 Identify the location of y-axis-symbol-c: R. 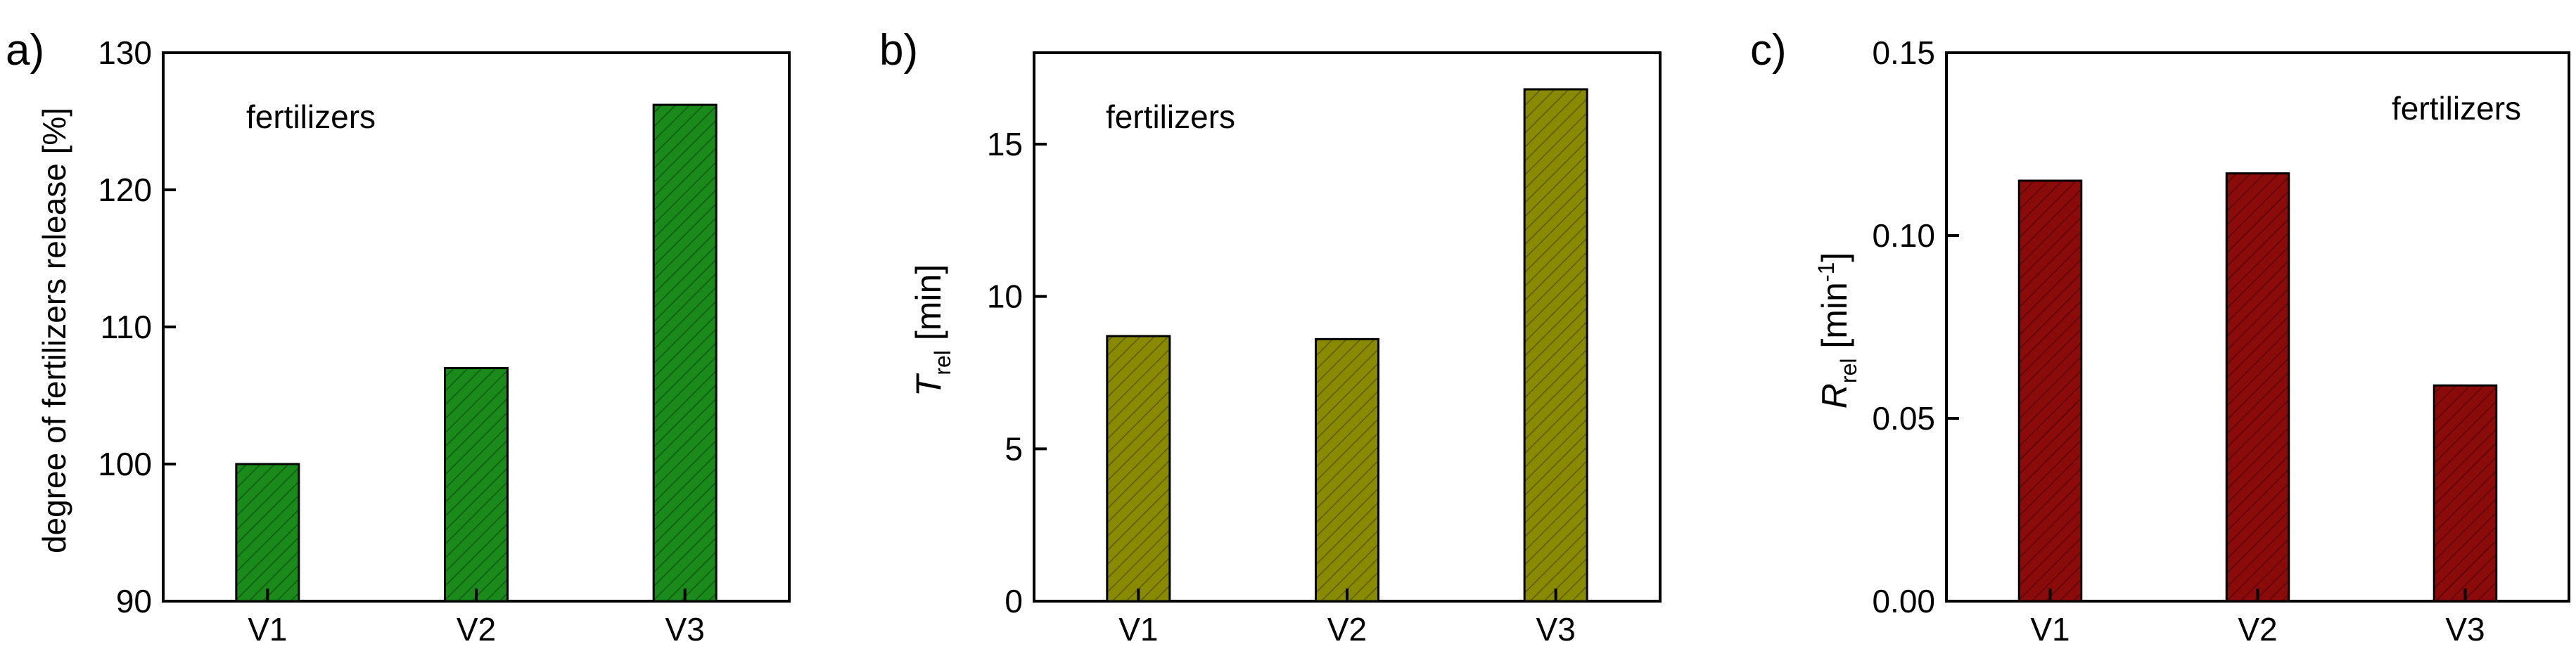
(1834, 396).